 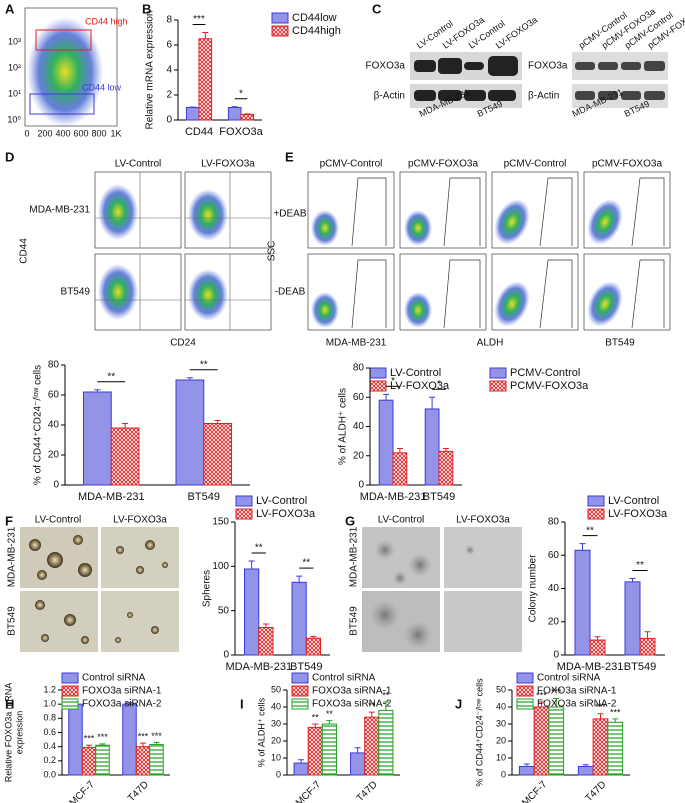 I want to click on panel-letter: J, so click(x=458, y=703).